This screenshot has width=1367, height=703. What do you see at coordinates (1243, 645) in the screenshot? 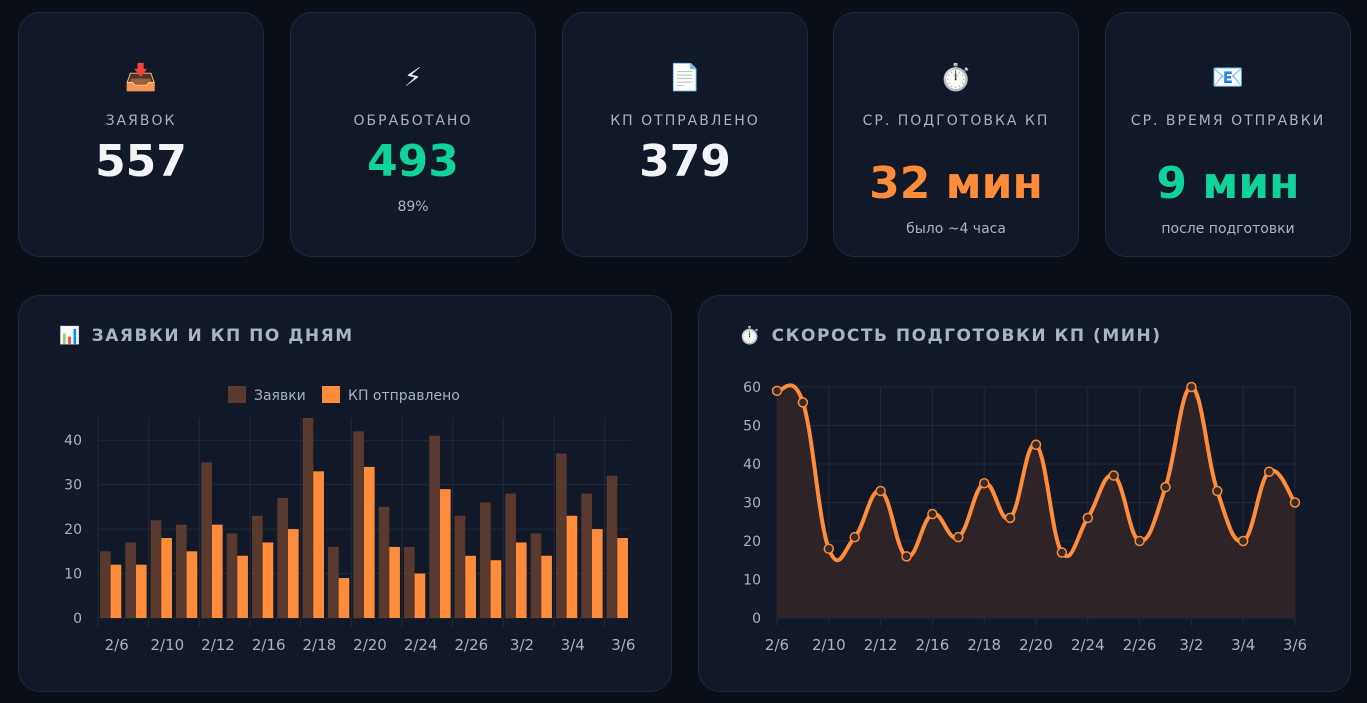
I see `x-tick-label: 3/4` at bounding box center [1243, 645].